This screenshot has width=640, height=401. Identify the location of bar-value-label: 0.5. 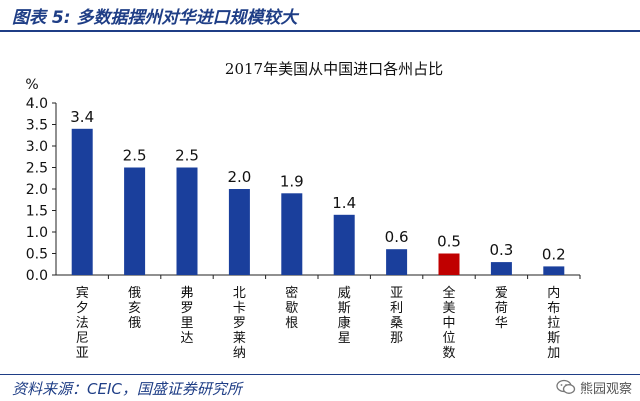
(449, 242).